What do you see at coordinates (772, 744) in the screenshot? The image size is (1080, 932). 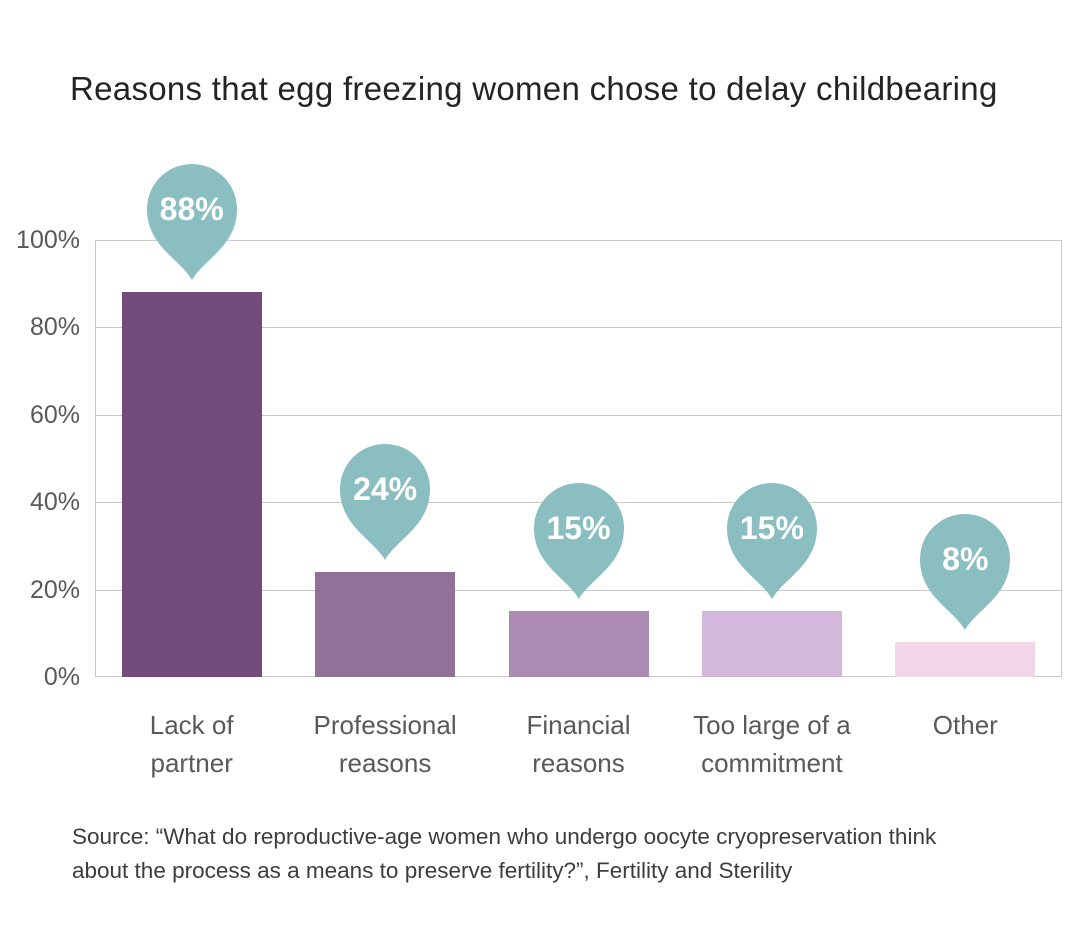 I see `category-label: Too large of a commitment` at bounding box center [772, 744].